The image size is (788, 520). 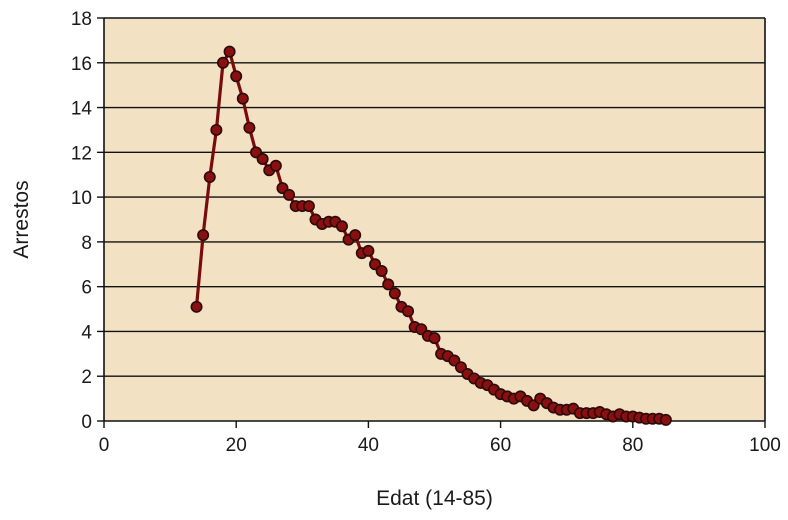 What do you see at coordinates (440, 438) in the screenshot?
I see `x-axis-ticks: 0 20 40 60 80 100` at bounding box center [440, 438].